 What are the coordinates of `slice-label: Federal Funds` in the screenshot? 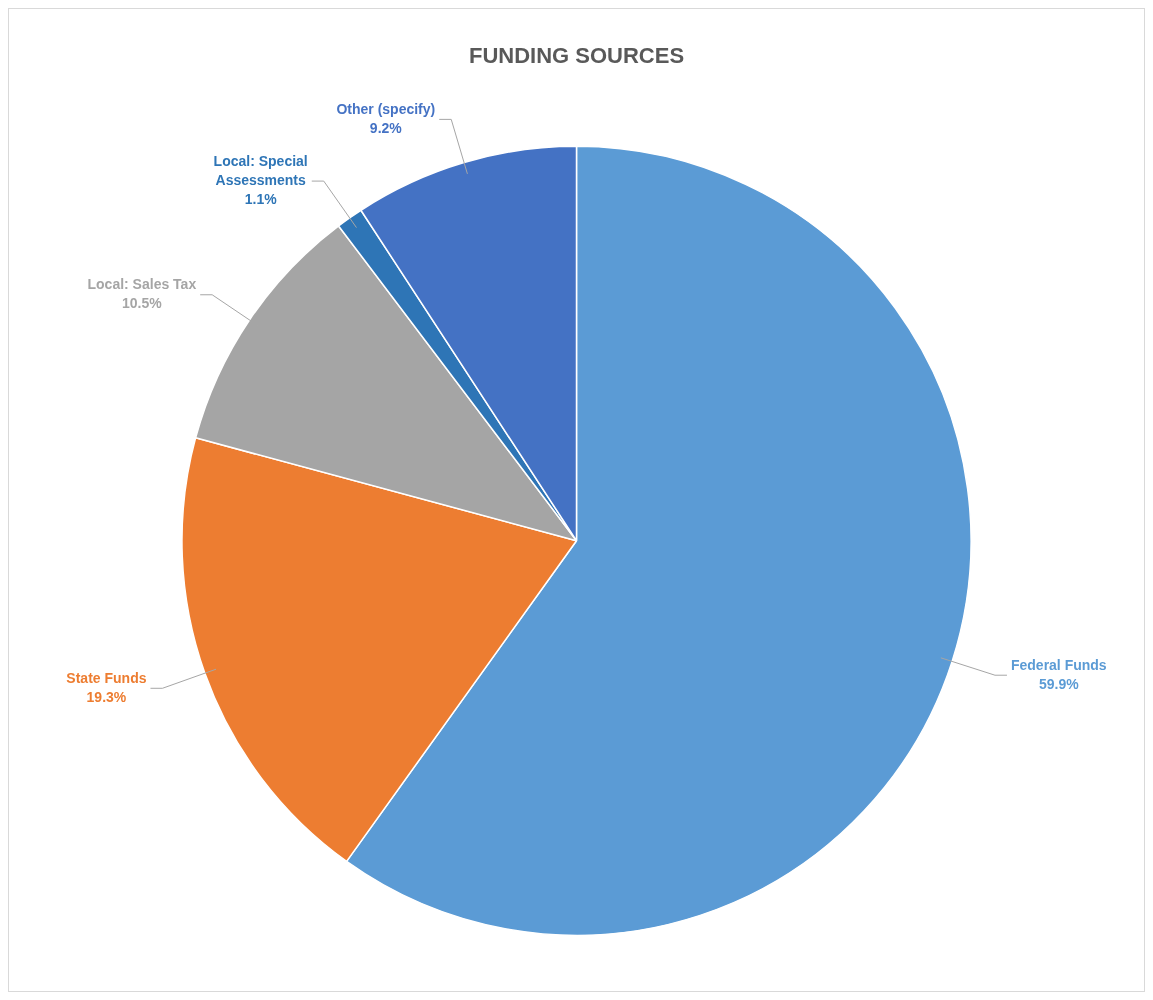 It's located at (1058, 664).